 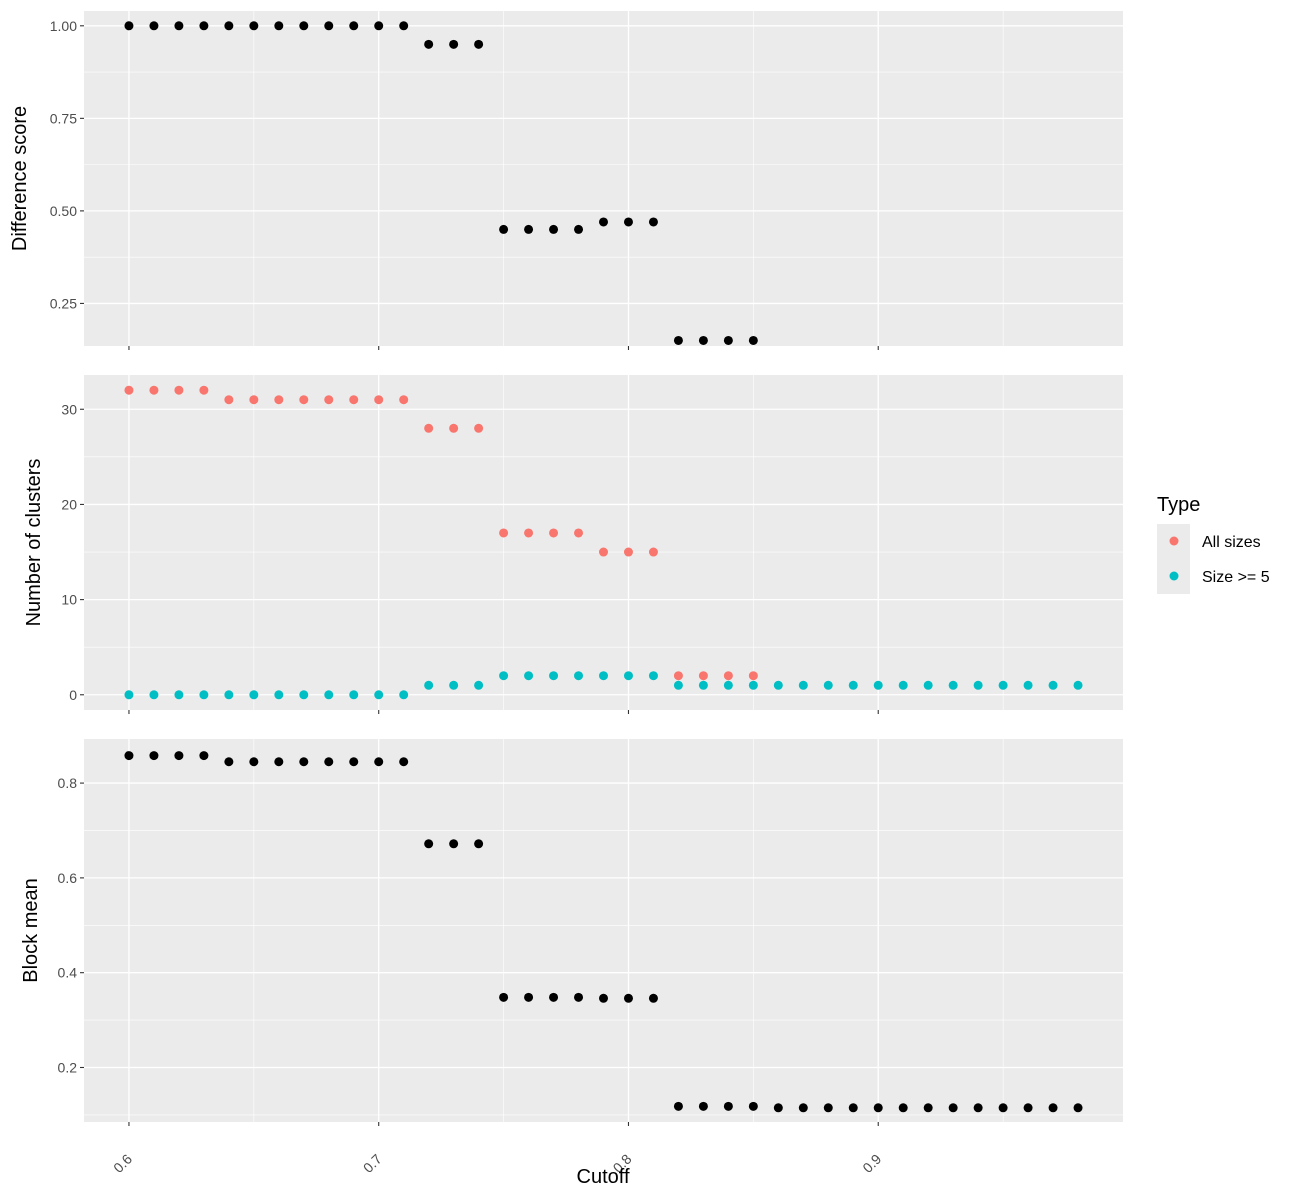 What do you see at coordinates (63, 303) in the screenshot?
I see `y-tick-label: 0.25` at bounding box center [63, 303].